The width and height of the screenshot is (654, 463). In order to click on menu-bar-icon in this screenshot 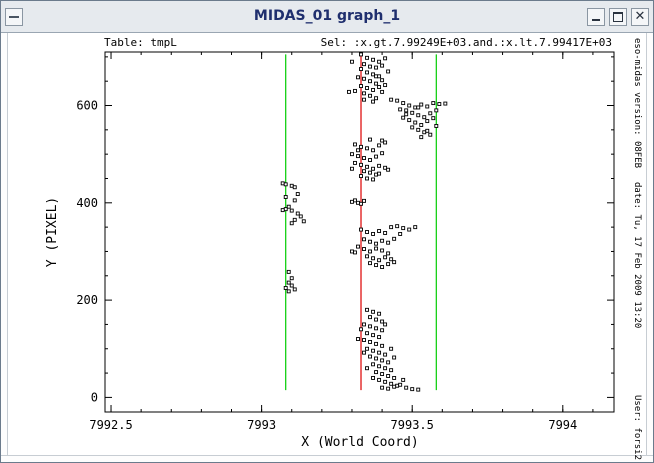, I will do `click(14, 17)`.